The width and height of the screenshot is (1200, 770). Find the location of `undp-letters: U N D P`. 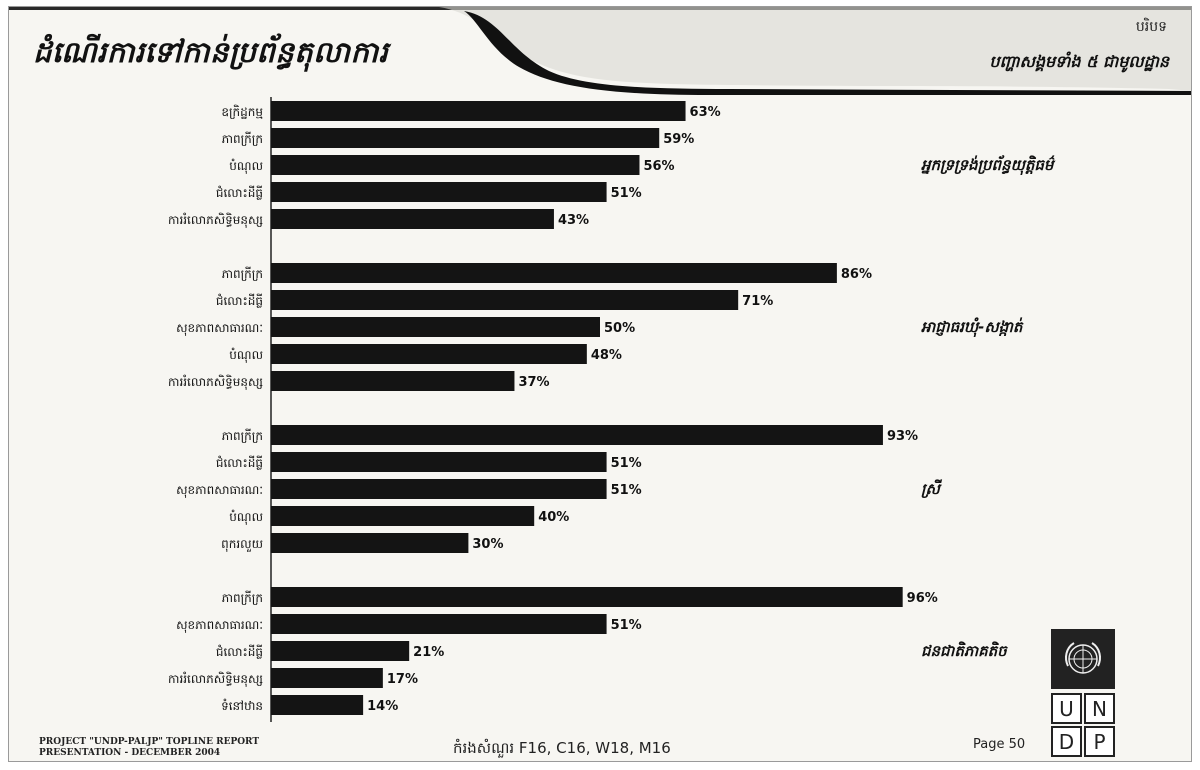

undp-letters: U N D P is located at coordinates (1083, 725).